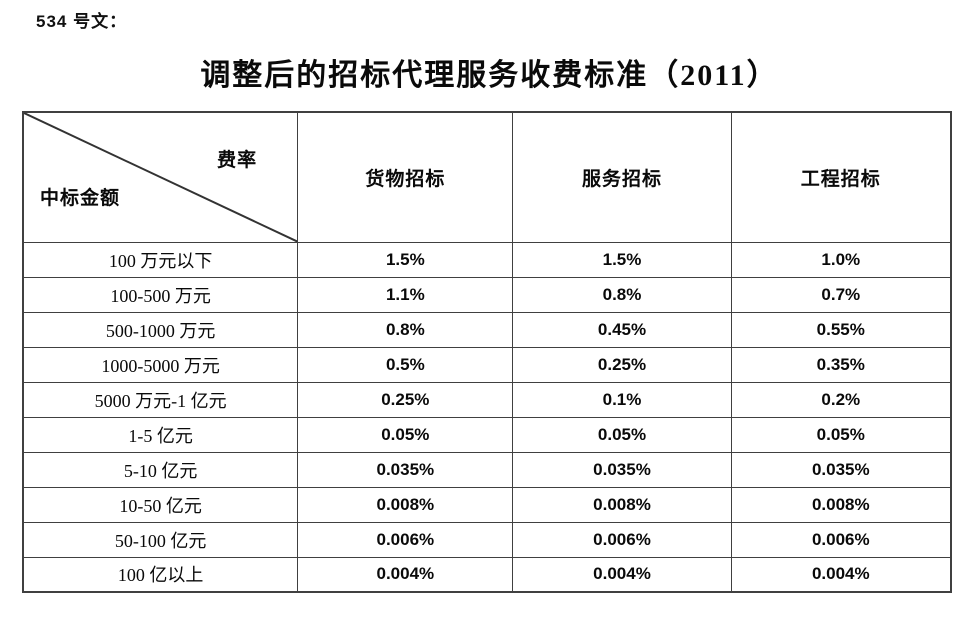 The width and height of the screenshot is (979, 629). I want to click on goods-rate-cell: 0.5%, so click(405, 364).